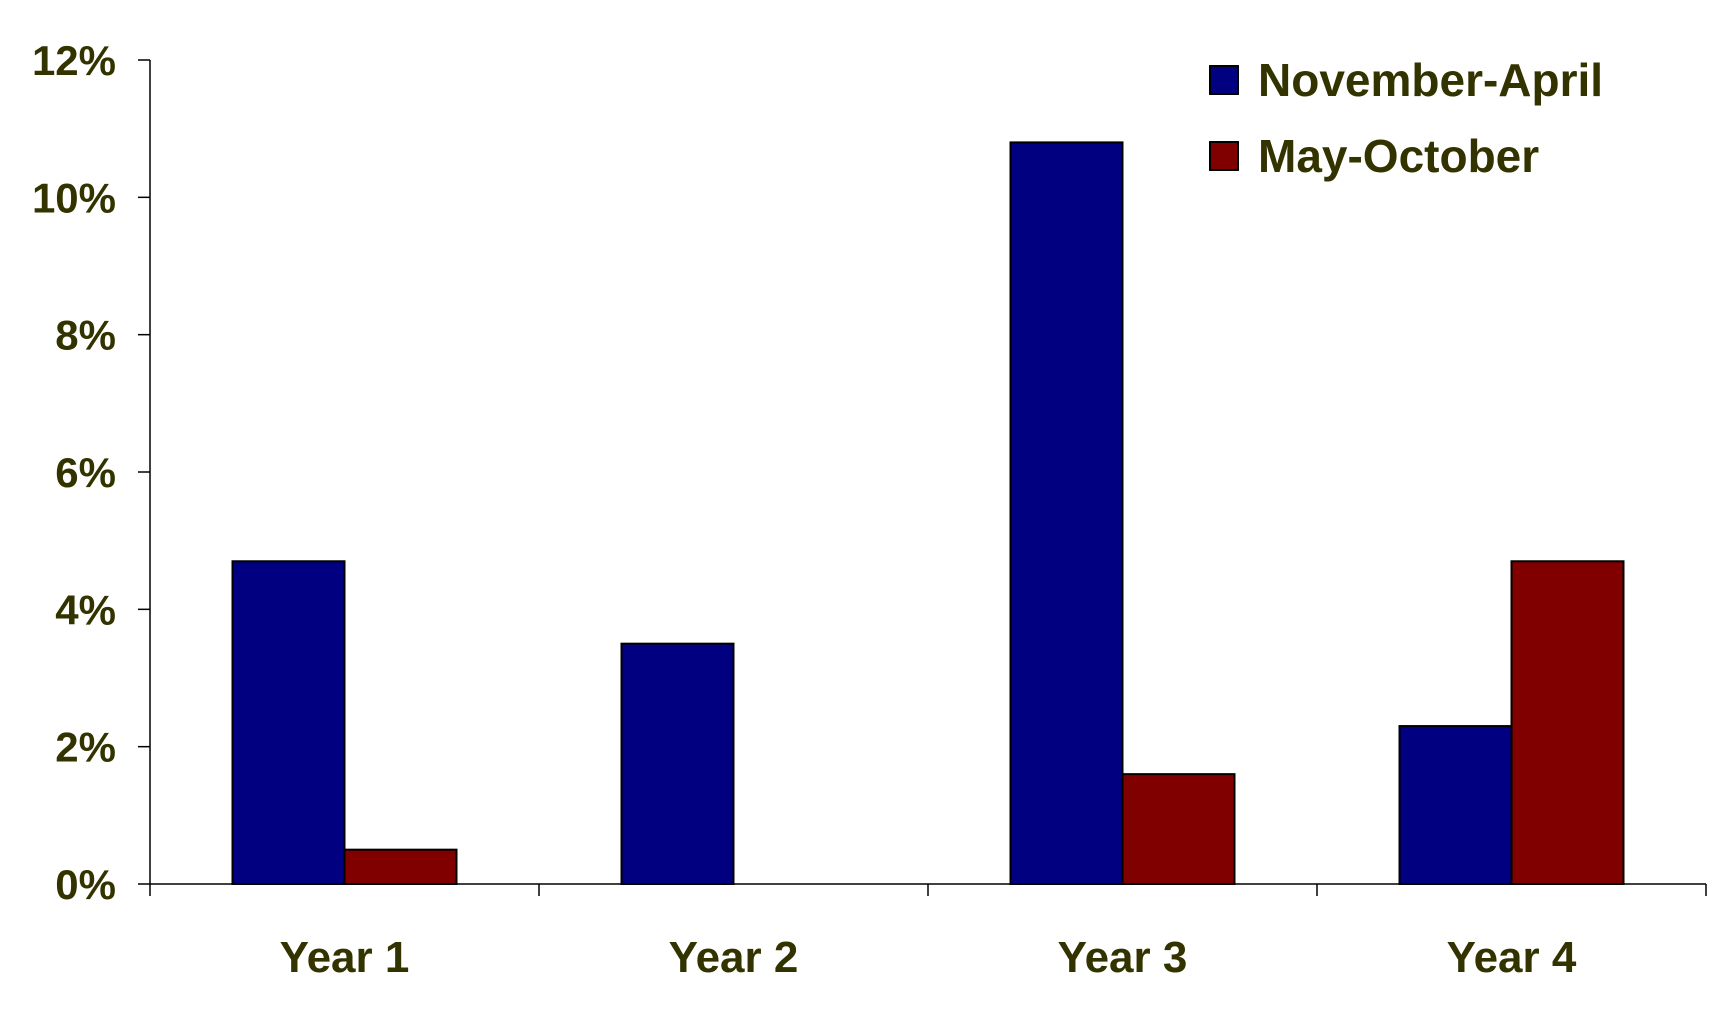  What do you see at coordinates (85, 747) in the screenshot?
I see `y-tick-label: 2%` at bounding box center [85, 747].